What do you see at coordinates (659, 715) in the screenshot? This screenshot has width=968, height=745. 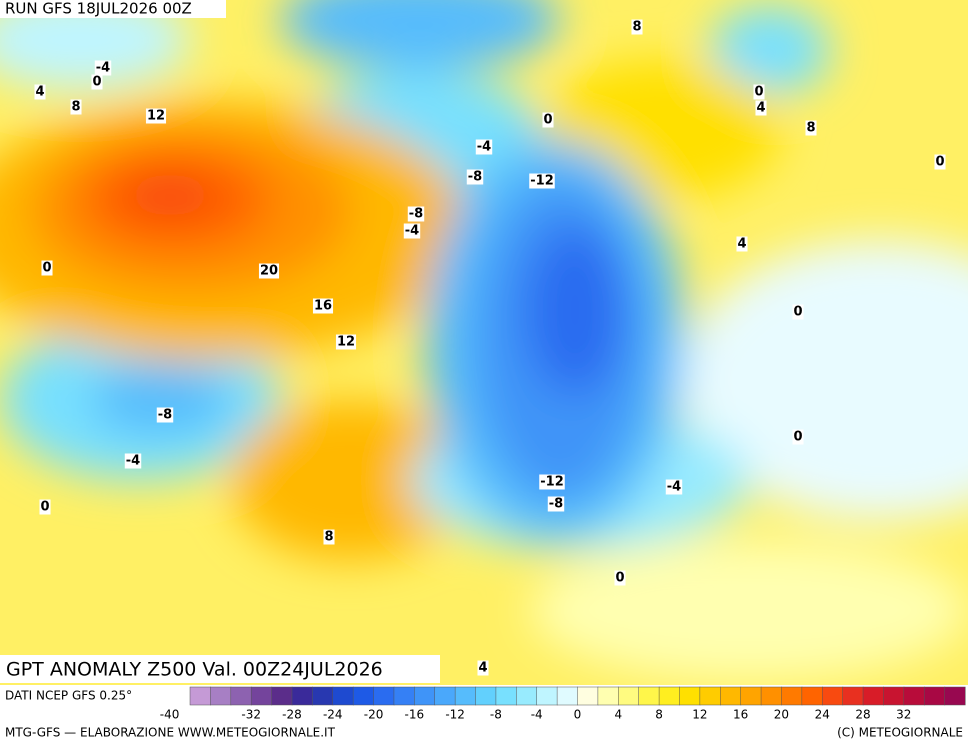 I see `colorbar-tick-label: 8` at bounding box center [659, 715].